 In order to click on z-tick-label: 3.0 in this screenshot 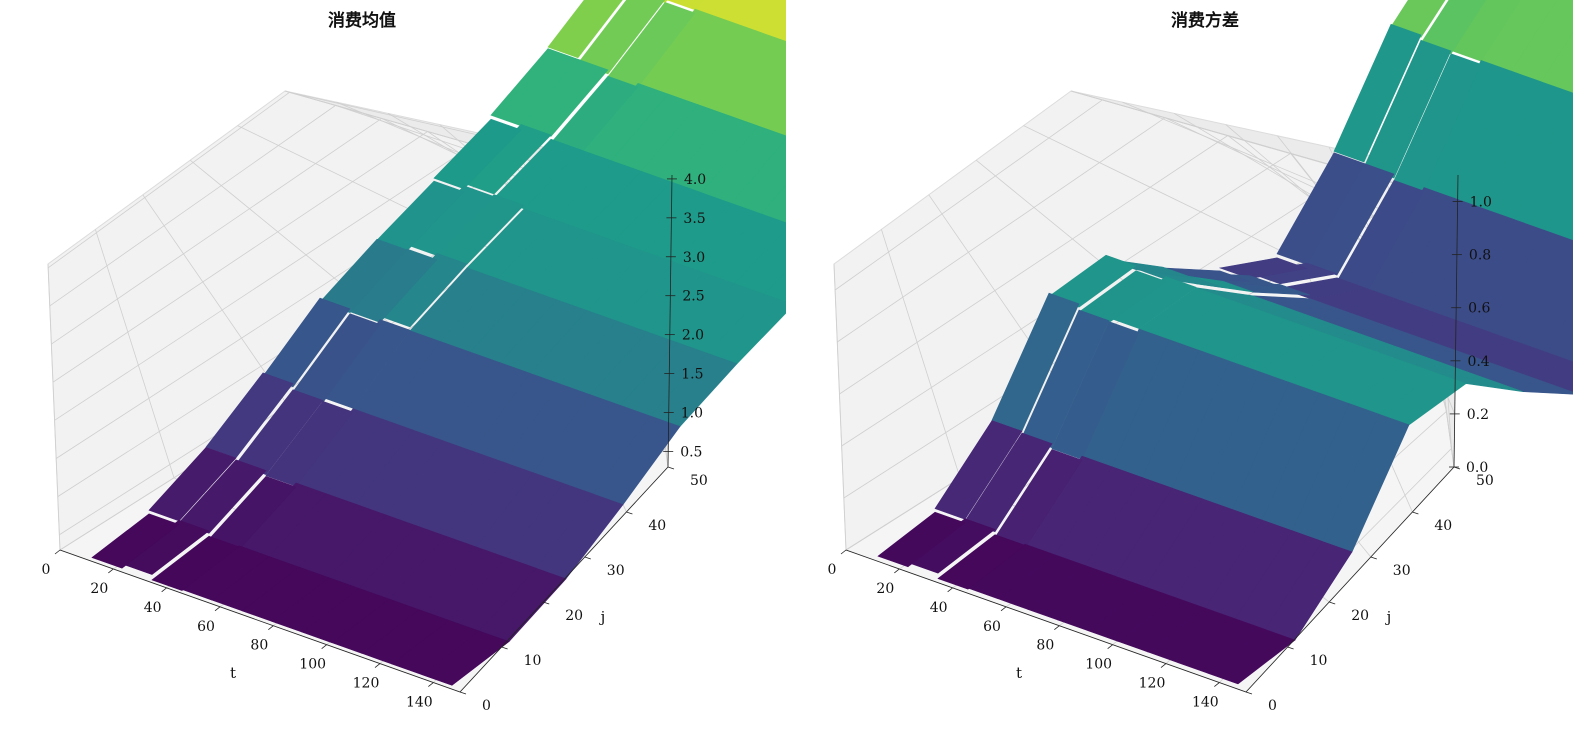, I will do `click(694, 258)`.